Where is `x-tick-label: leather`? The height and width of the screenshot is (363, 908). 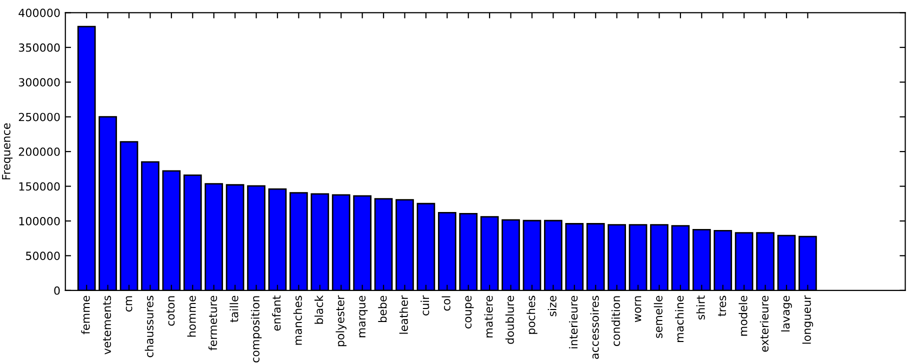
x-tick-label: leather is located at coordinates (403, 314).